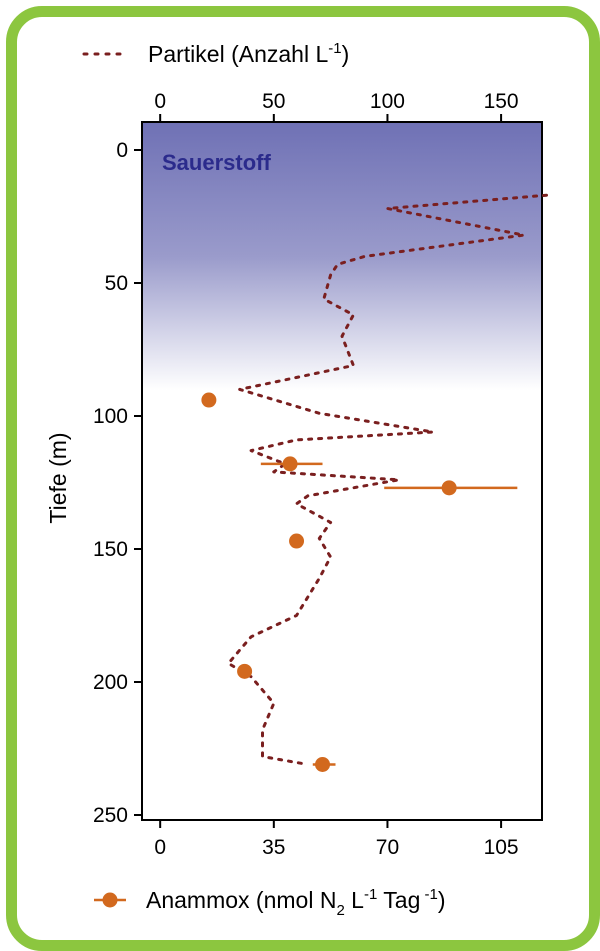 This screenshot has width=600, height=951. Describe the element at coordinates (501, 847) in the screenshot. I see `bottom-x-tick-label: 105` at that location.